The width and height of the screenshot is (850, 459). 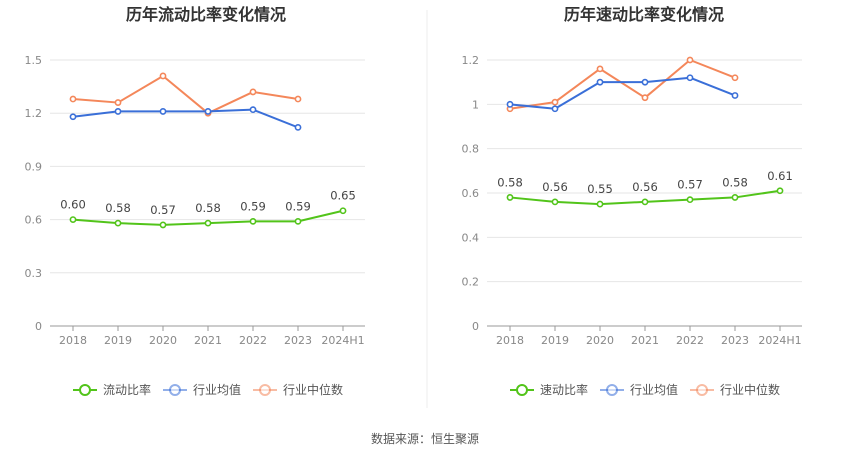 What do you see at coordinates (780, 176) in the screenshot?
I see `data-label: 0.61` at bounding box center [780, 176].